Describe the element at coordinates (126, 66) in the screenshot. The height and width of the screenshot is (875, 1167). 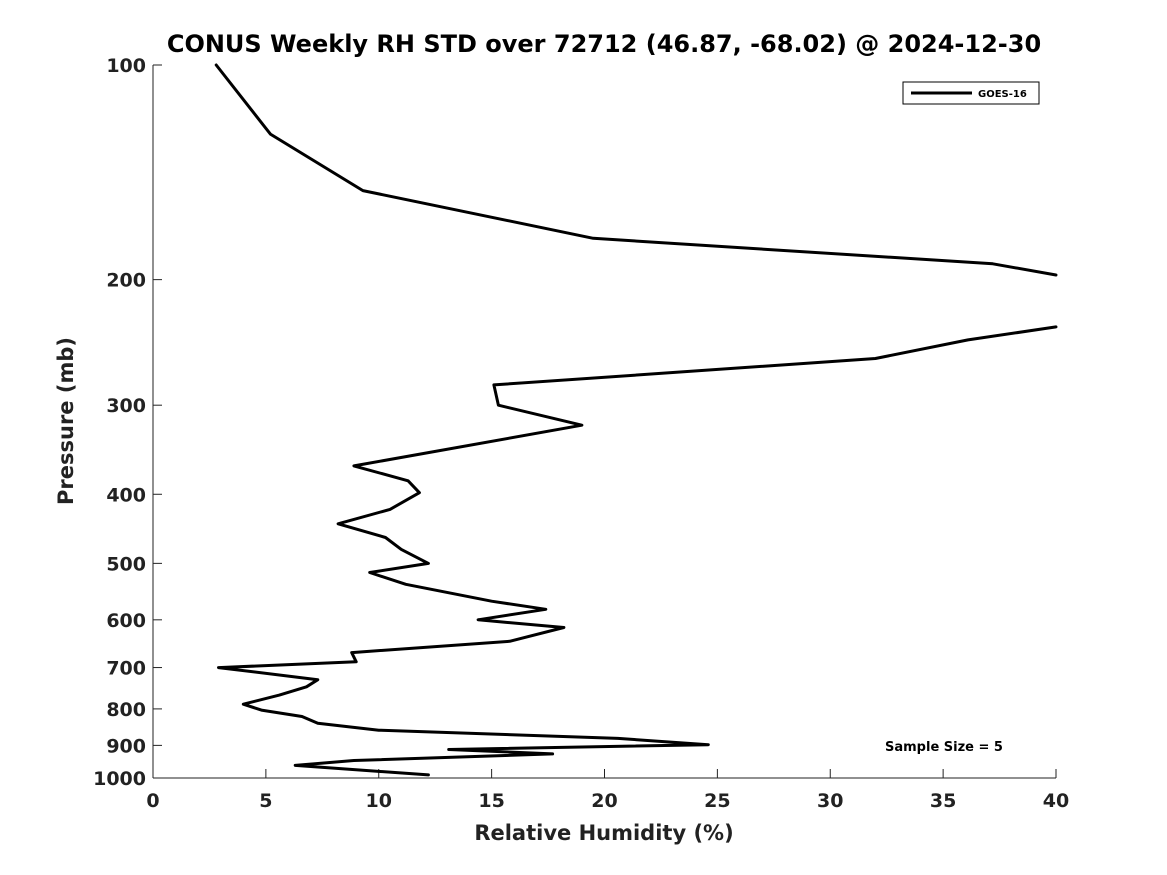
I see `y-tick-label: 100` at that location.